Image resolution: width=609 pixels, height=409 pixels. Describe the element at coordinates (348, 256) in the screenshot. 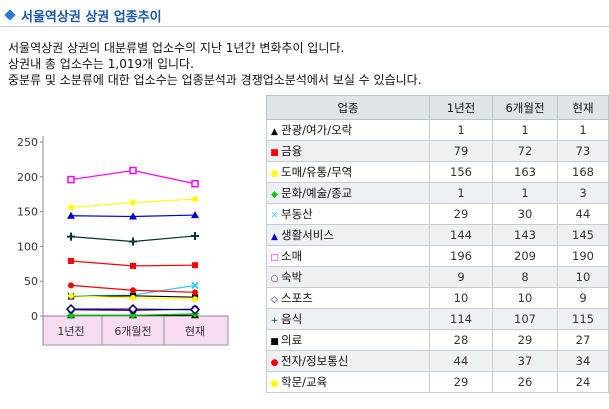

I see `industry-name-cell: □ 소매` at that location.